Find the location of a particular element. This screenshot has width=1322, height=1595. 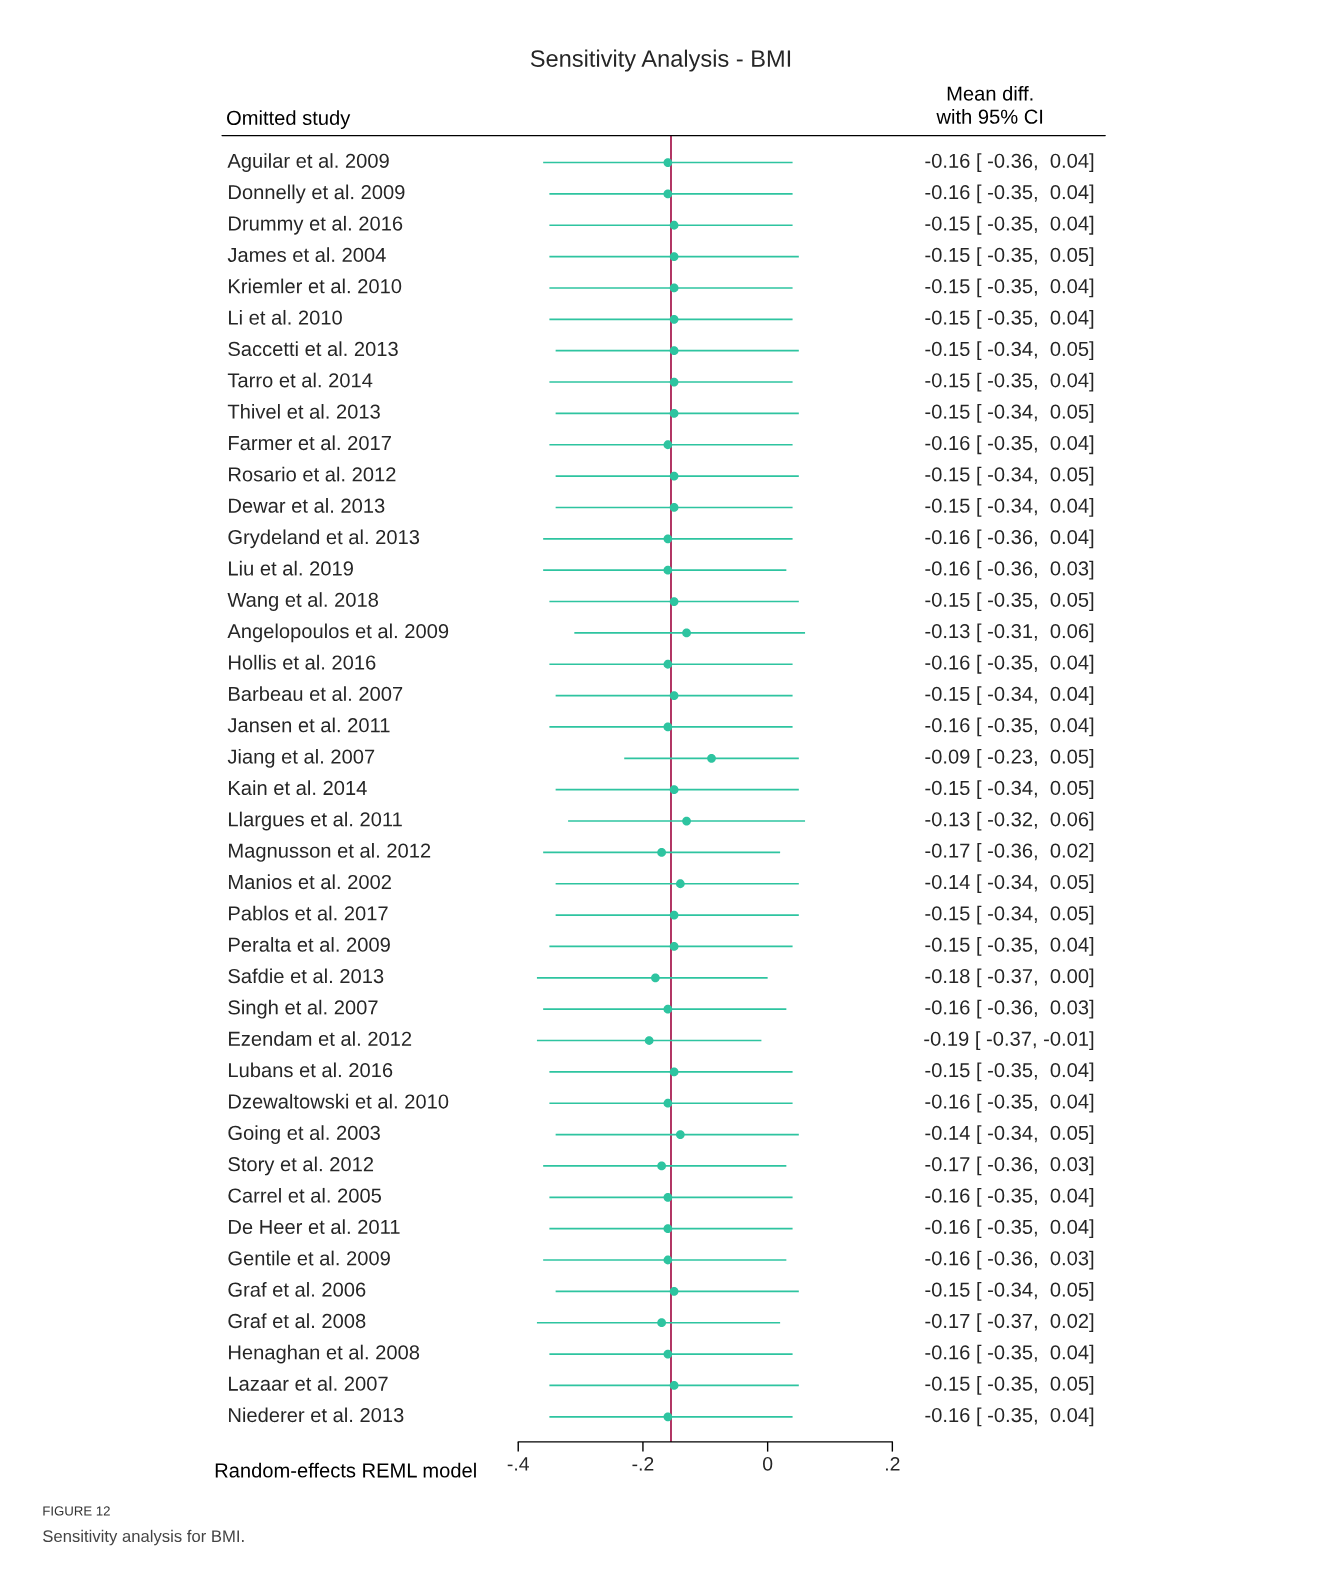

data-label: -0.17 [ -0.36, 0.03] is located at coordinates (1009, 1166).